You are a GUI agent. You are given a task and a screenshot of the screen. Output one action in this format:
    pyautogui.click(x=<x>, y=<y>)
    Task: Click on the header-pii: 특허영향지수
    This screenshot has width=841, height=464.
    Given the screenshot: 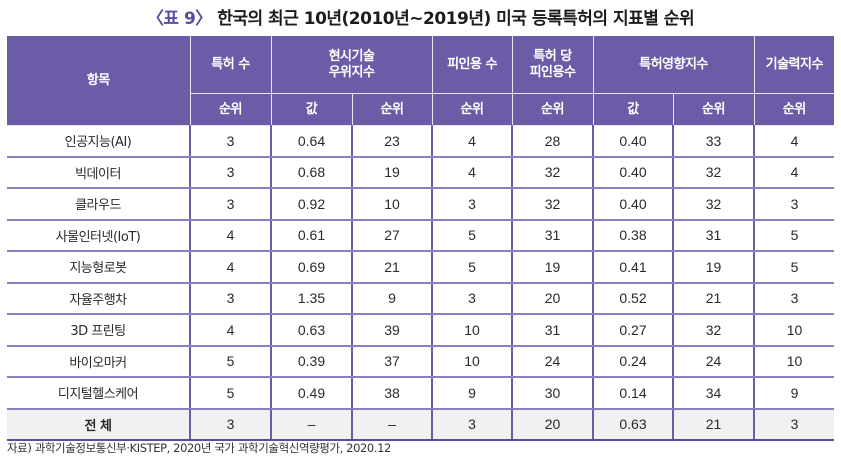 What is the action you would take?
    pyautogui.click(x=673, y=65)
    